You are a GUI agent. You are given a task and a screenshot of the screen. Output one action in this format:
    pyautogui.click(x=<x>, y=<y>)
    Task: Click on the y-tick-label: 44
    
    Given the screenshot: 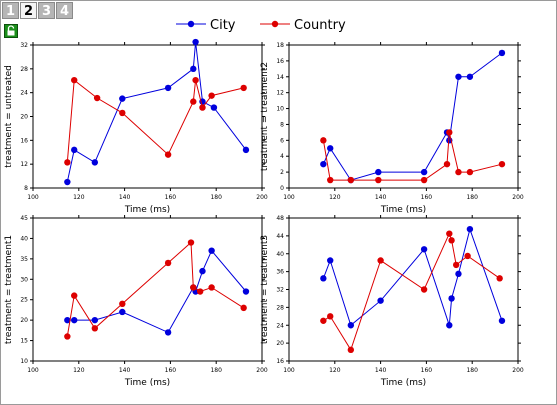 What is the action you would take?
    pyautogui.click(x=280, y=236)
    